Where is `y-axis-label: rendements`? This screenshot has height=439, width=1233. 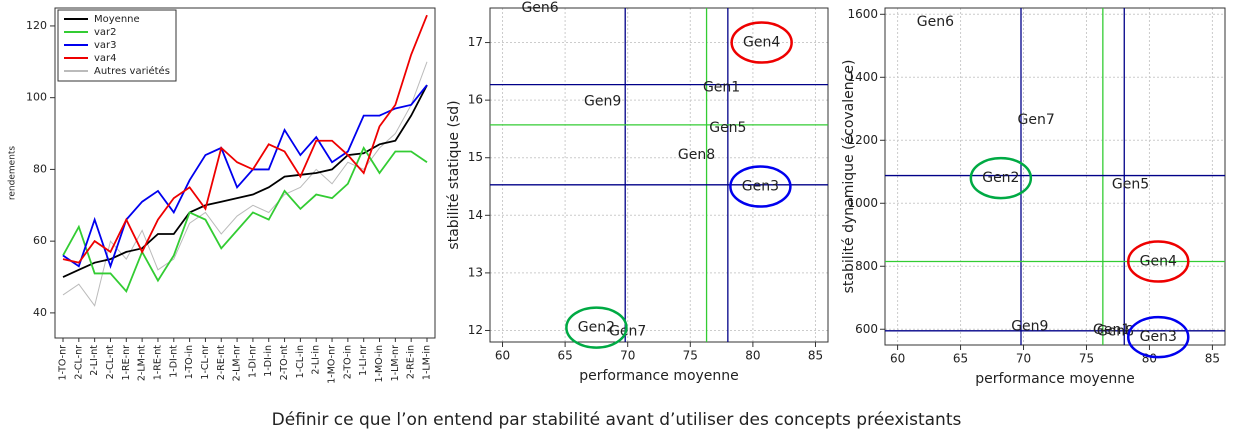 y-axis-label: rendements is located at coordinates (13, 173).